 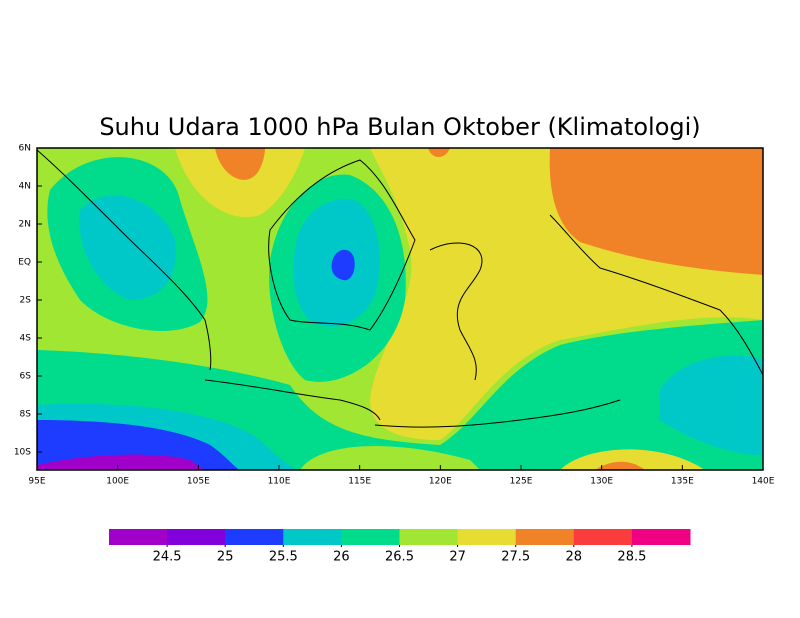 What do you see at coordinates (36, 482) in the screenshot?
I see `lon-label: 95E` at bounding box center [36, 482].